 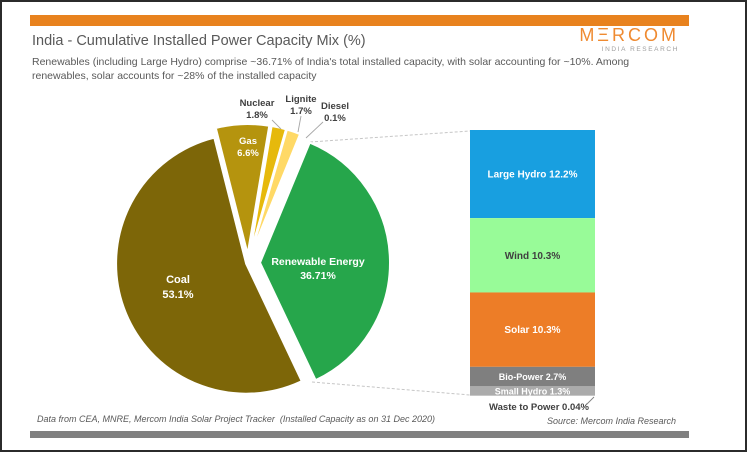 I want to click on pie-slice-renewable-energy, so click(x=325, y=261).